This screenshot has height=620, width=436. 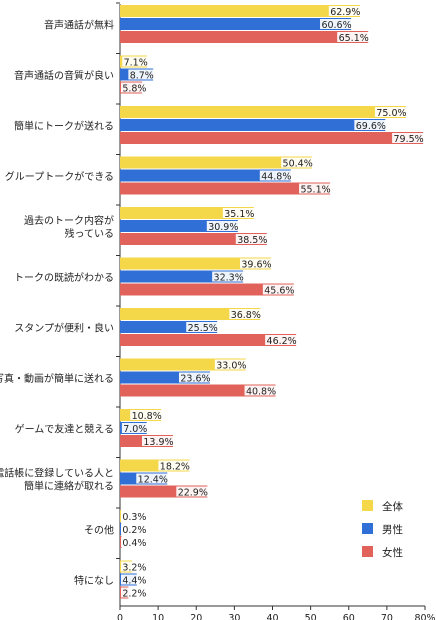 I want to click on value-label: 65.1%, so click(x=354, y=38).